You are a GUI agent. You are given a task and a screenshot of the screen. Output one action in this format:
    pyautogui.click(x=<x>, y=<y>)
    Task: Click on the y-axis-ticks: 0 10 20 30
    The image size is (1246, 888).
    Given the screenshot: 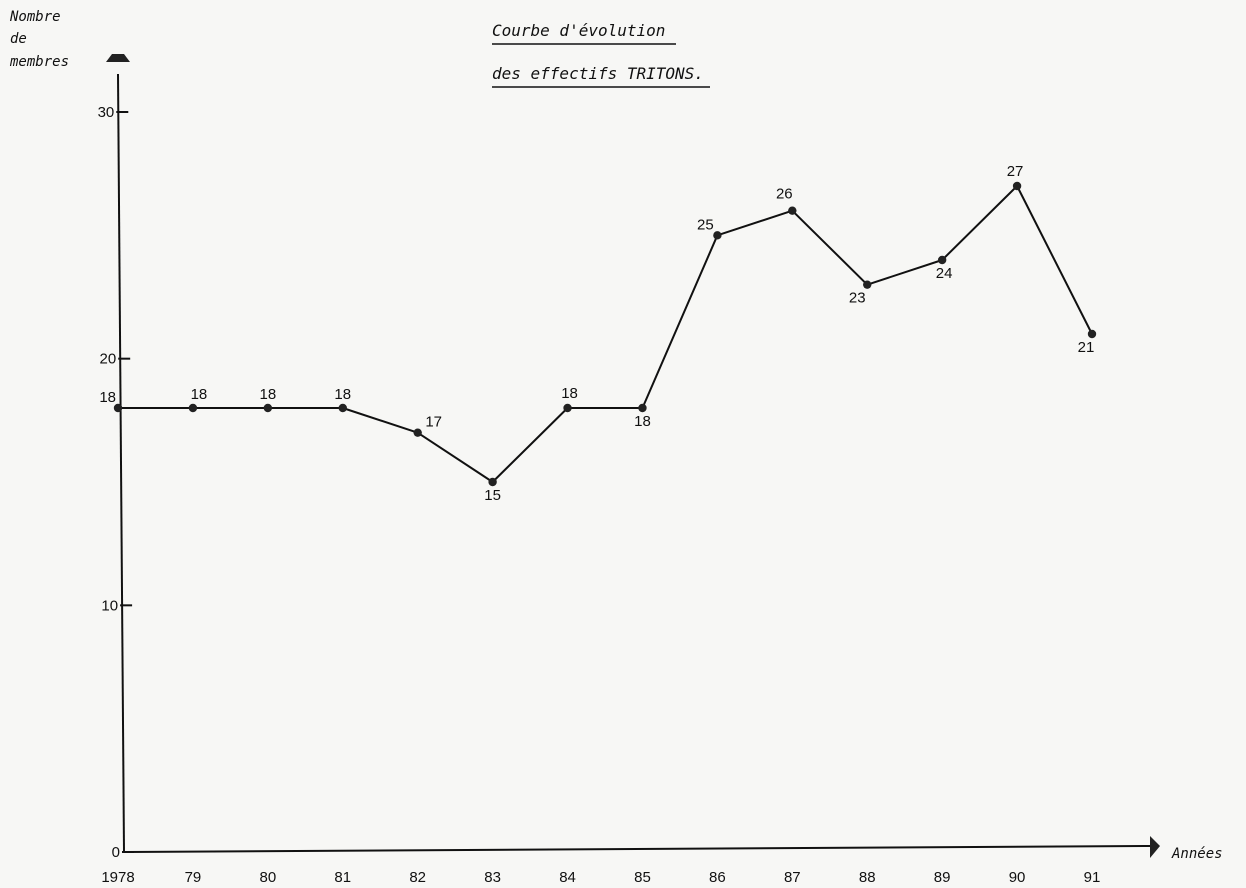 What is the action you would take?
    pyautogui.click(x=116, y=482)
    